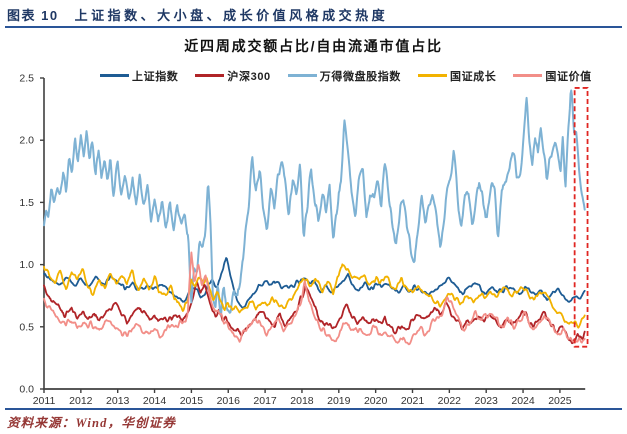  Describe the element at coordinates (313, 46) in the screenshot. I see `chart-title: 近四周成交额占比/自由流通市值占比` at that location.